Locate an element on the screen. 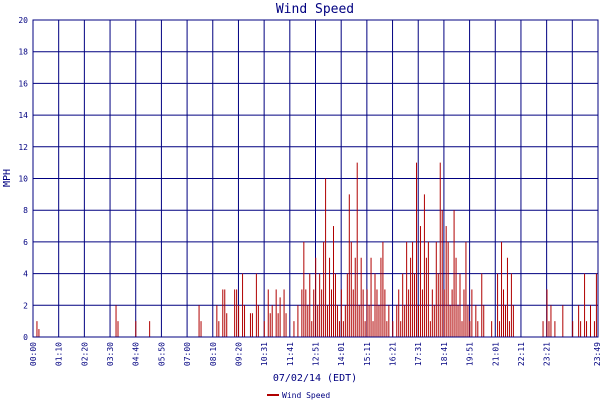  x-tick-label: 00:00 is located at coordinates (33, 354).